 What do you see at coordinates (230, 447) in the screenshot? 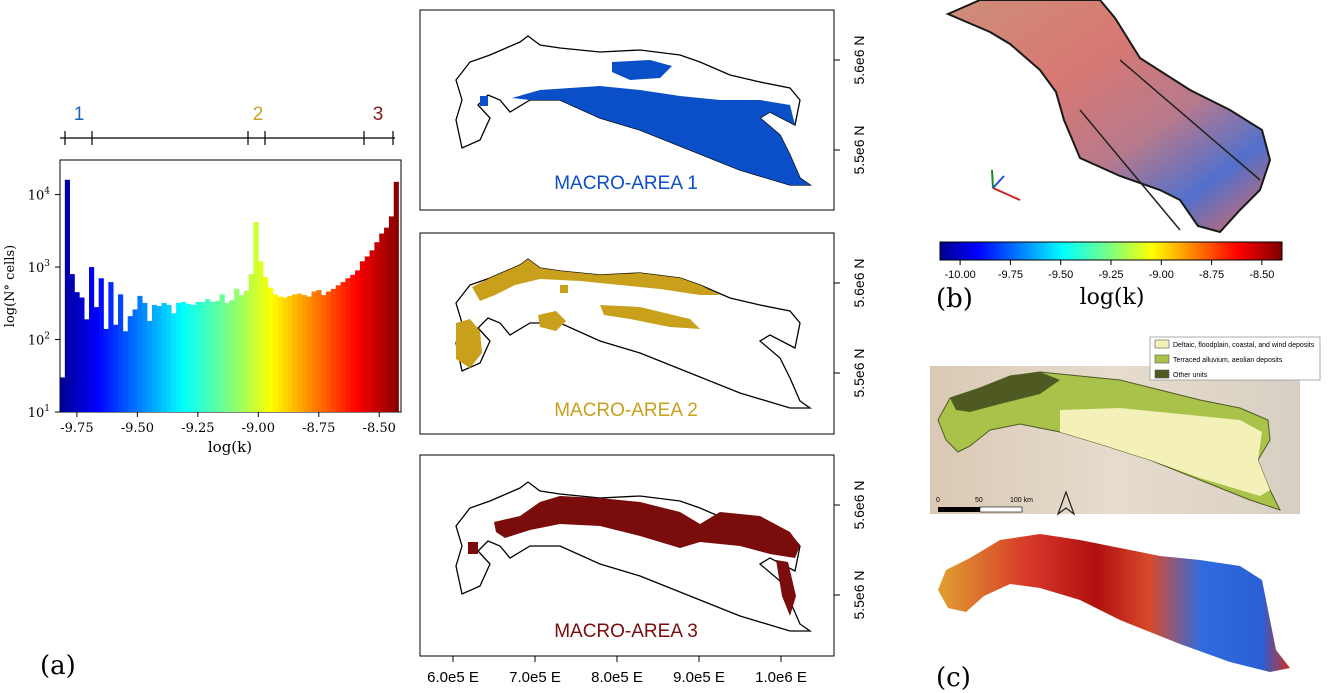
I see `histogram-x-label: log(k)` at bounding box center [230, 447].